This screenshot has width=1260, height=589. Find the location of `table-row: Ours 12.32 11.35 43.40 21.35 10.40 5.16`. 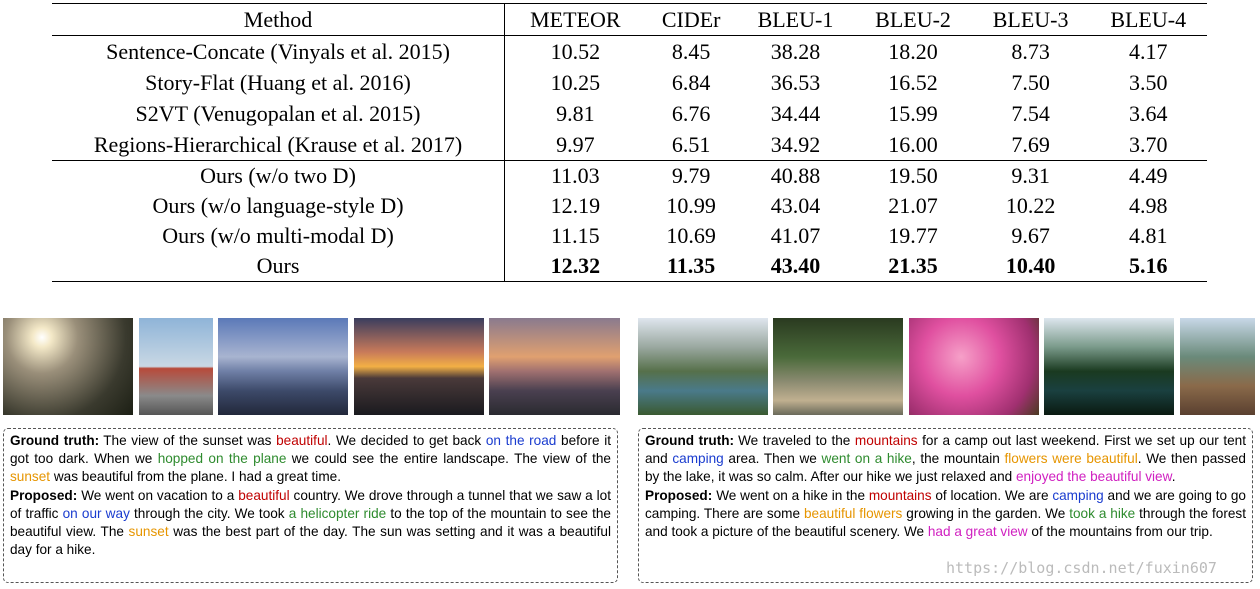

table-row: Ours 12.32 11.35 43.40 21.35 10.40 5.16 is located at coordinates (629, 266).